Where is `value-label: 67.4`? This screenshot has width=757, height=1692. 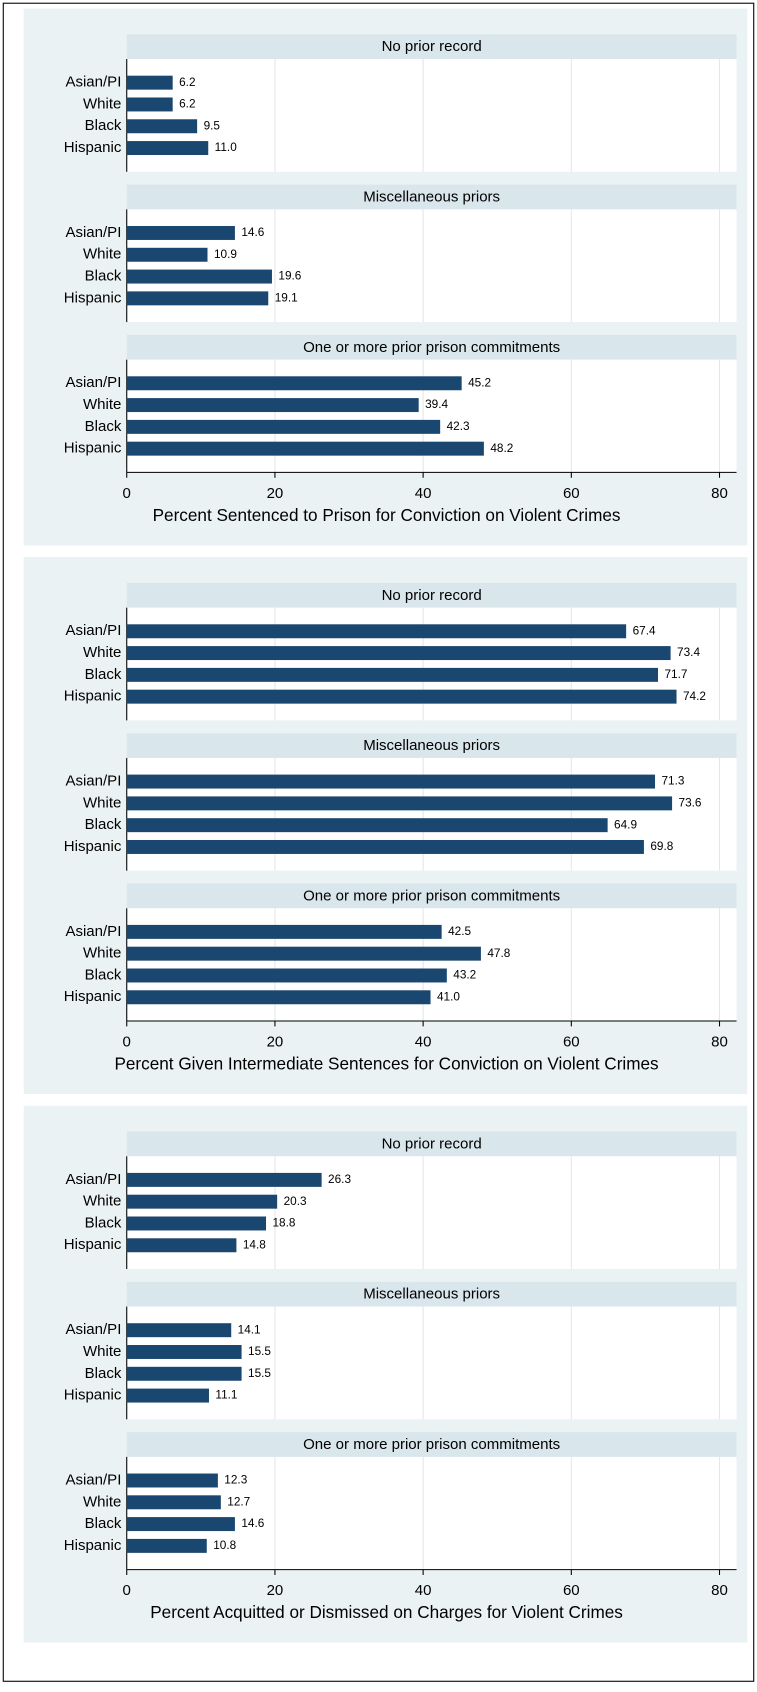 value-label: 67.4 is located at coordinates (644, 630).